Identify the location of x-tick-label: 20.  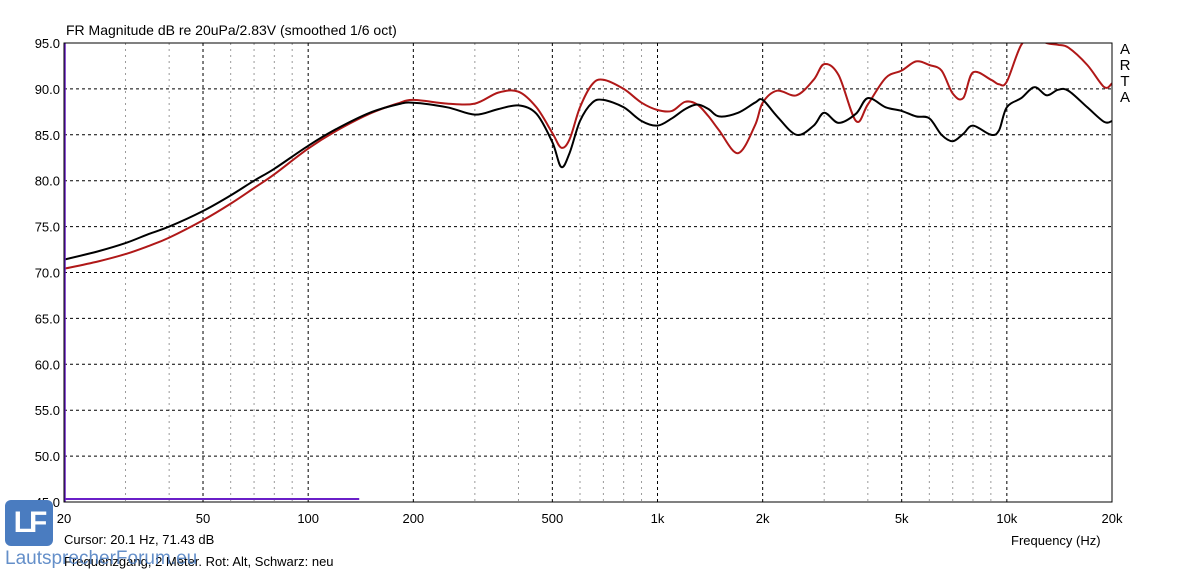
(64, 518).